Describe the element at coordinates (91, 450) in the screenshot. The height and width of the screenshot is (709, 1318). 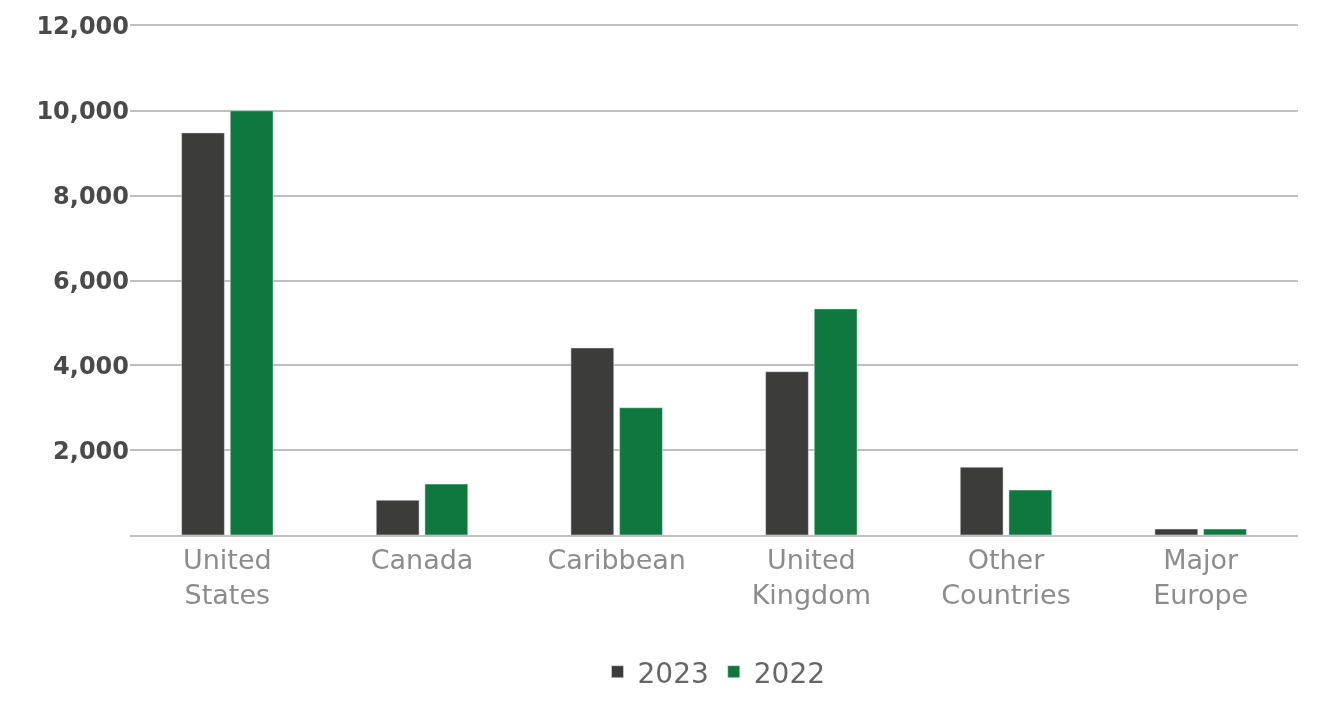
I see `y-tick-label: 2,000` at that location.